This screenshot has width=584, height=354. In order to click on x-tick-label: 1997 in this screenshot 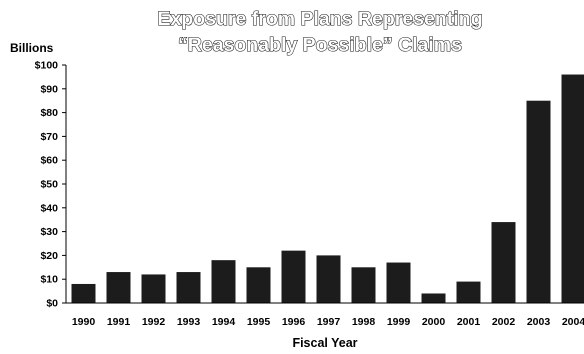, I will do `click(329, 322)`.